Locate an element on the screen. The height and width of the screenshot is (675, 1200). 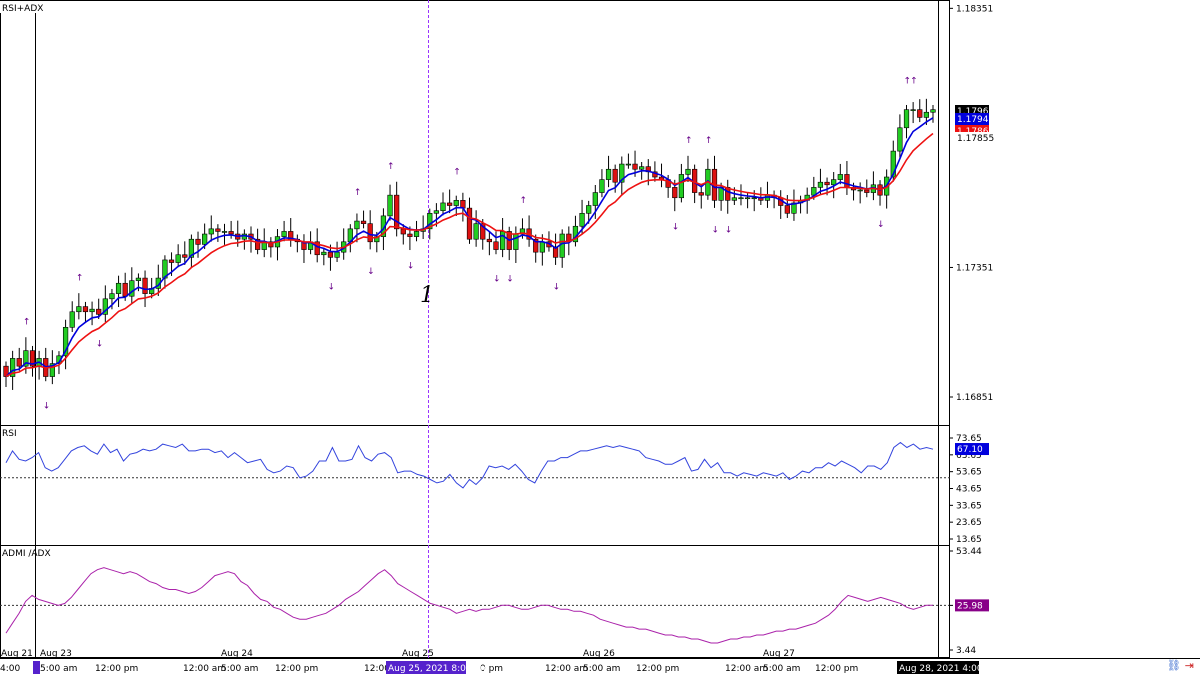
price-tag: 1.17940 is located at coordinates (975, 120).